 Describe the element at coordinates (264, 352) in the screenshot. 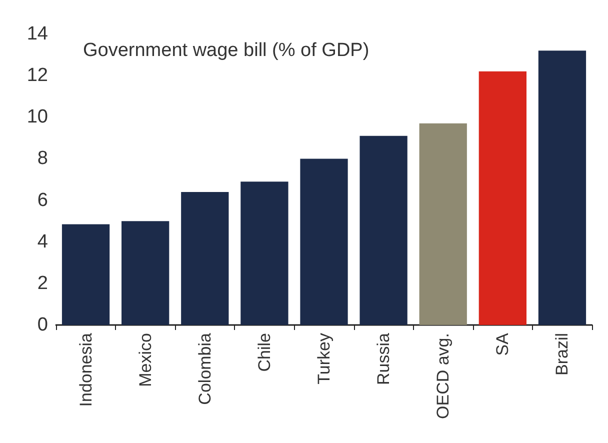

I see `x-tick-label: Chile` at that location.